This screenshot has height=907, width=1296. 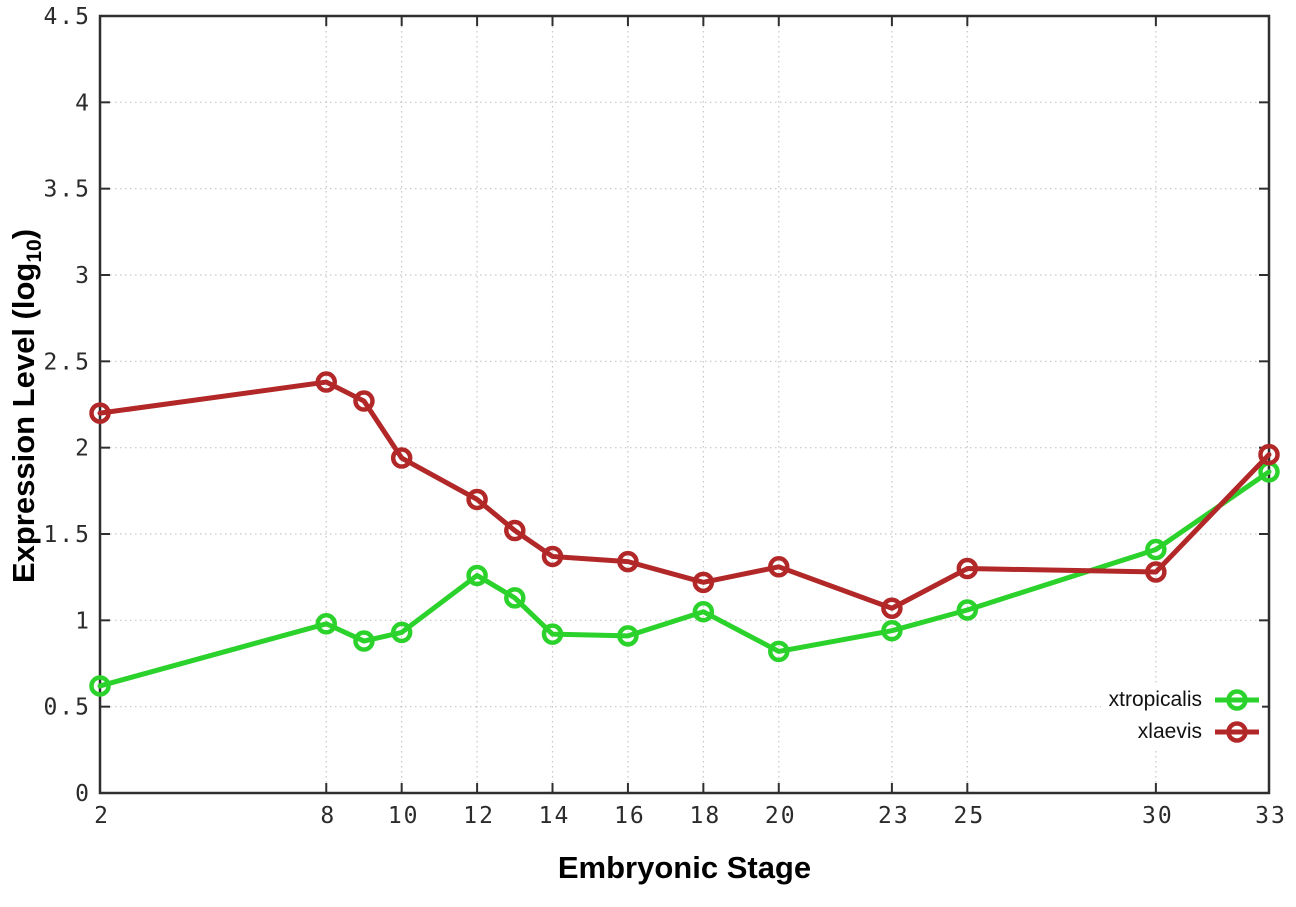 What do you see at coordinates (630, 816) in the screenshot?
I see `x-tick-label: 16` at bounding box center [630, 816].